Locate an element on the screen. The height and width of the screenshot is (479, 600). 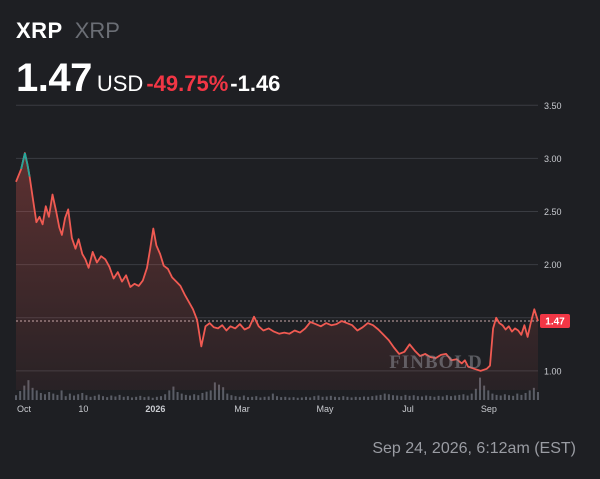
change-absolute: -1.46 is located at coordinates (255, 83).